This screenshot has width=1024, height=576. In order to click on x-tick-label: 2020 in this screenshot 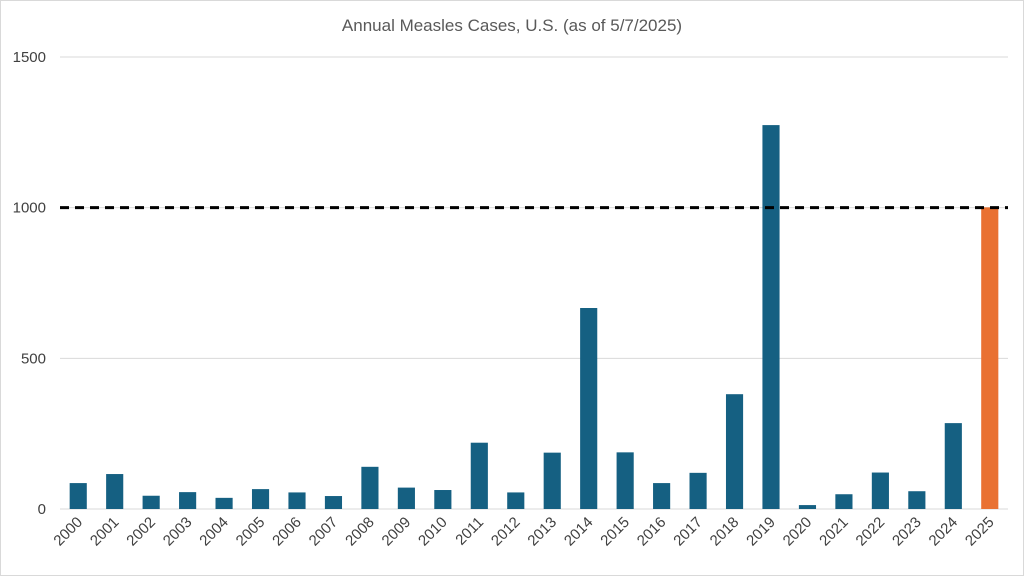, I will do `click(798, 532)`.